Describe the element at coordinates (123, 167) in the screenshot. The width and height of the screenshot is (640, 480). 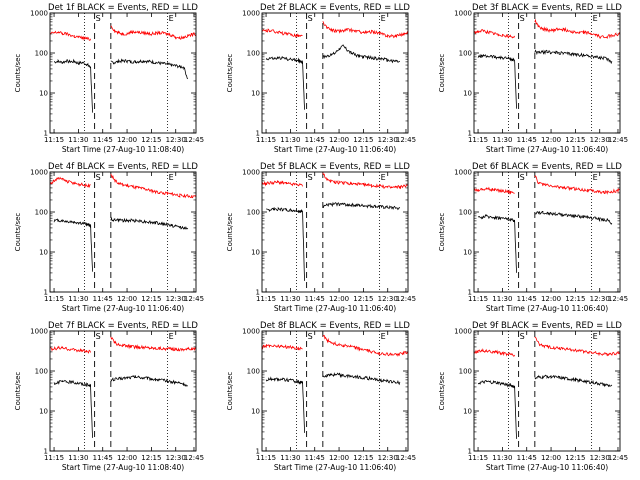
I see `panel-title: Det 4f BLACK = Events, RED = LLD` at that location.